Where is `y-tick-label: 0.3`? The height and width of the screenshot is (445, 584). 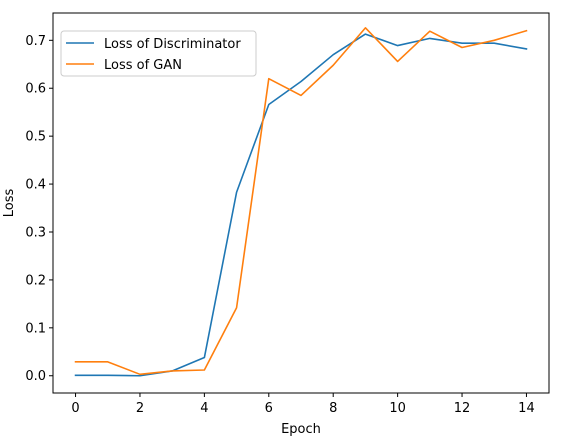 y-tick-label: 0.3 is located at coordinates (35, 232).